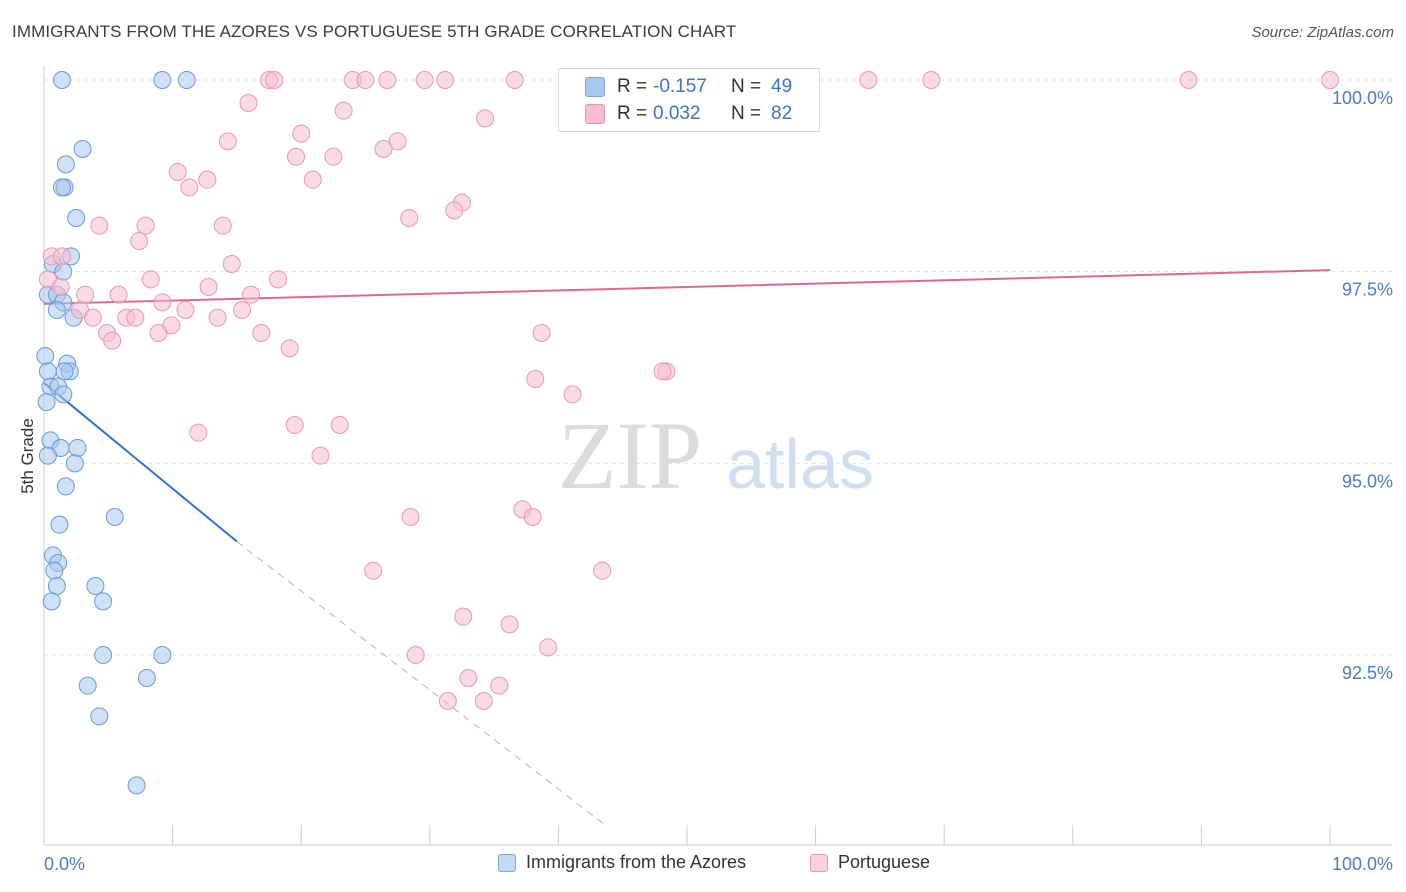  Describe the element at coordinates (622, 862) in the screenshot. I see `series-legend-azores: Immigrants from the Azores` at that location.